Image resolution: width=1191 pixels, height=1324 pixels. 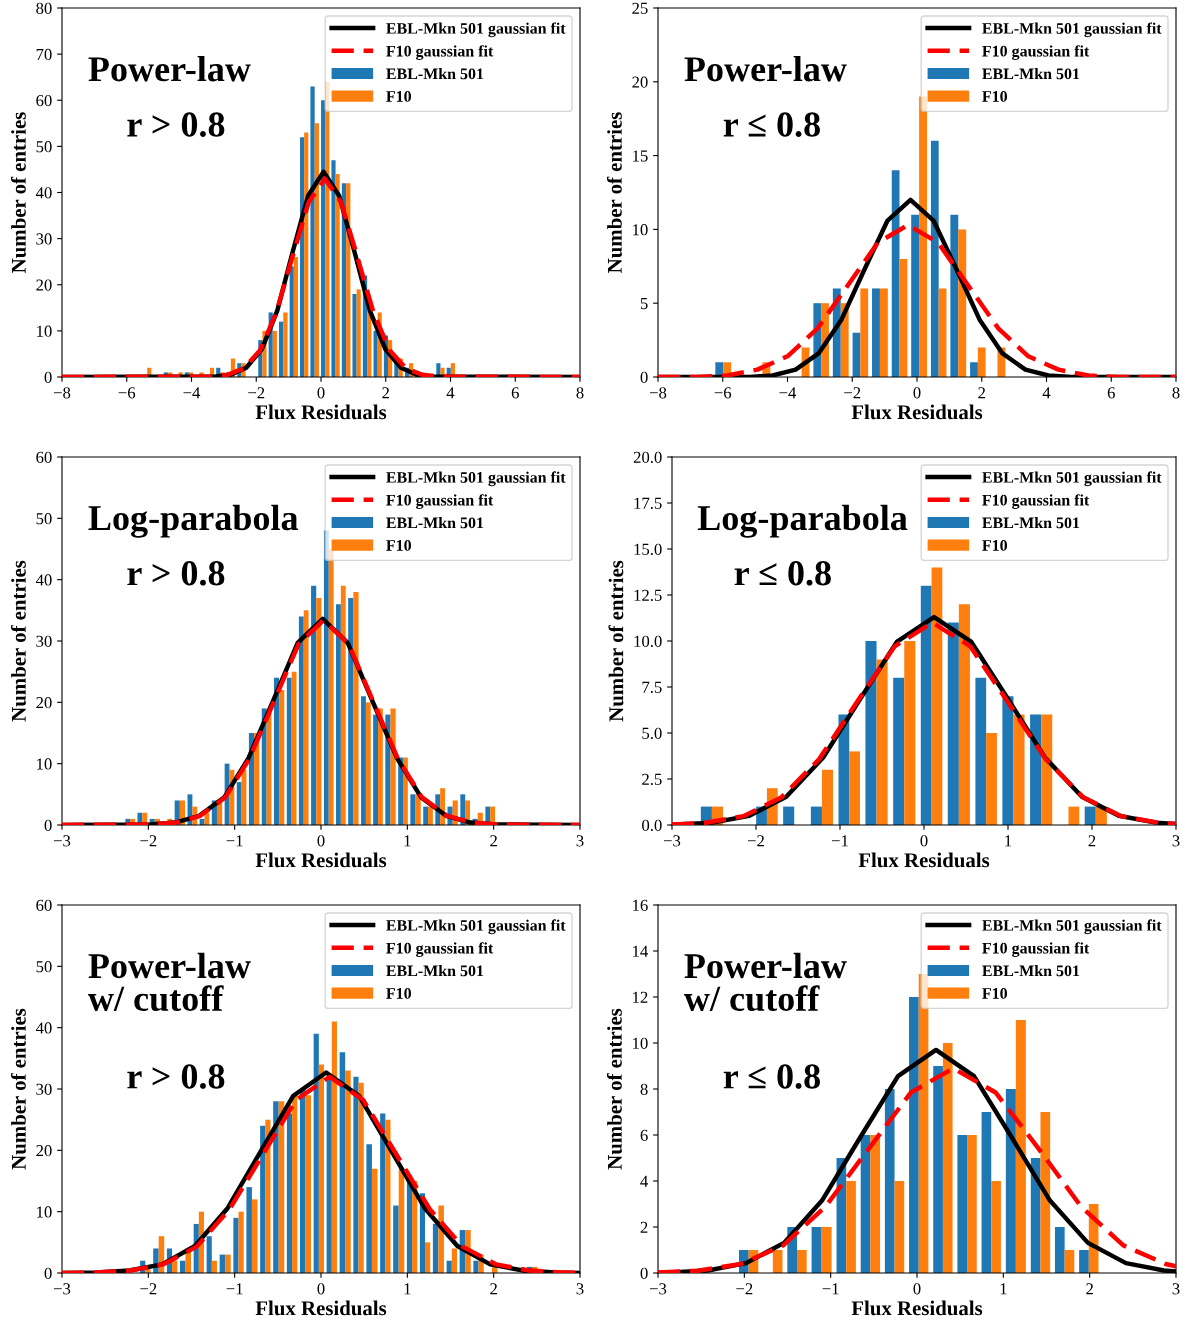 What do you see at coordinates (515, 393) in the screenshot?
I see `x-tick-label: 6` at bounding box center [515, 393].